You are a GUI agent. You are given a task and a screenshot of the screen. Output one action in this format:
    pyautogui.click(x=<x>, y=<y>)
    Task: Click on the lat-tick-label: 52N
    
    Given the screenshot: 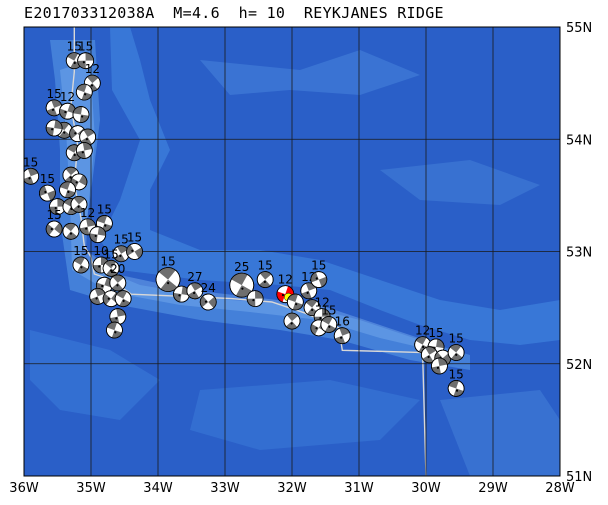 What is the action you would take?
    pyautogui.click(x=579, y=365)
    